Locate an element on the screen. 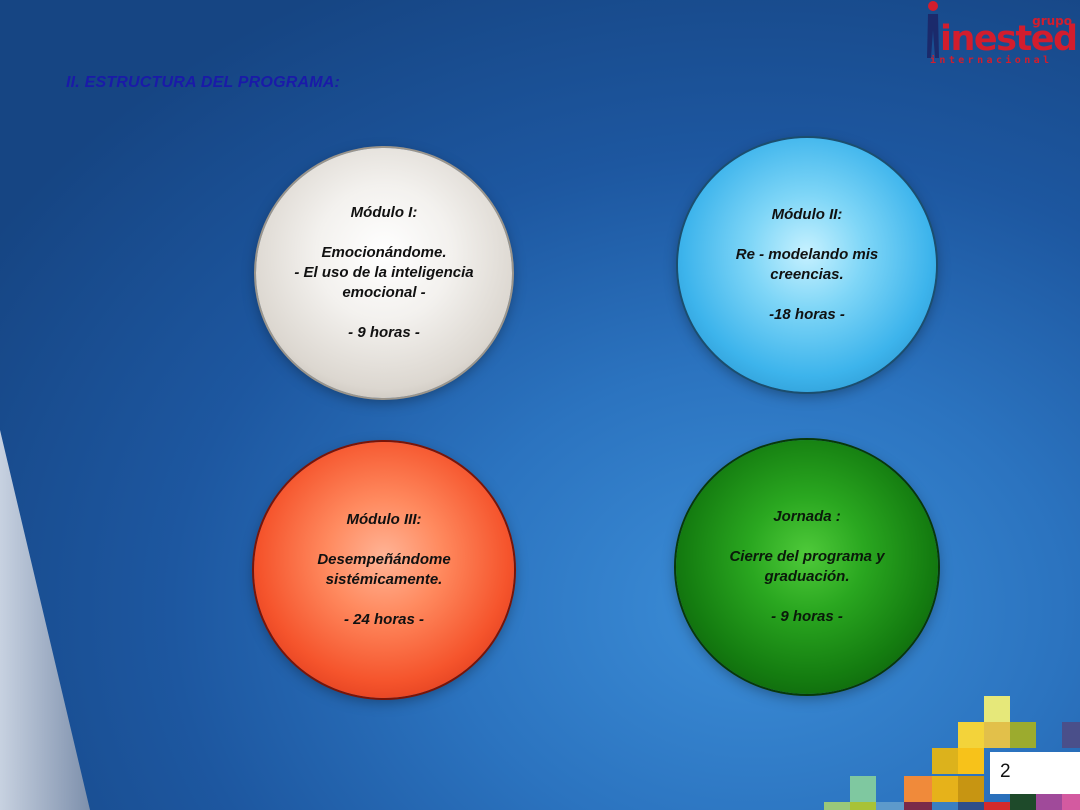  page-number: 2 is located at coordinates (1035, 773).